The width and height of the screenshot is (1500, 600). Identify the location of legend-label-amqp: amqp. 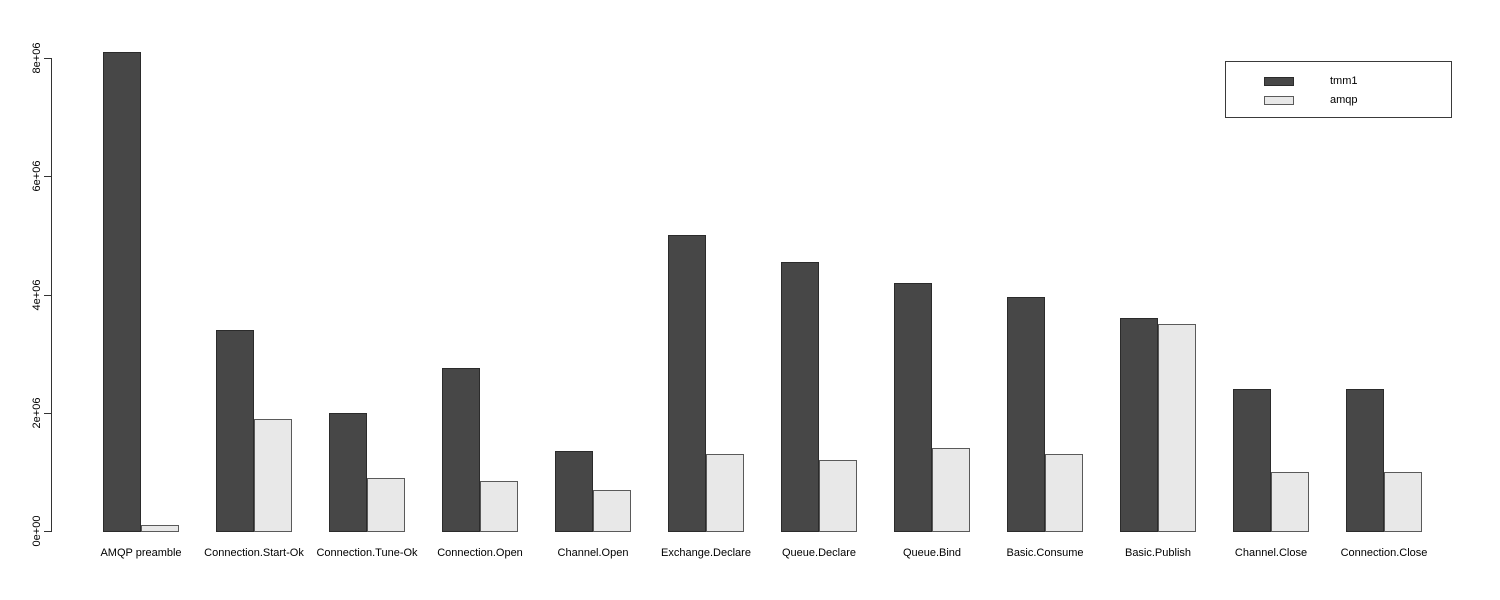
(1344, 100).